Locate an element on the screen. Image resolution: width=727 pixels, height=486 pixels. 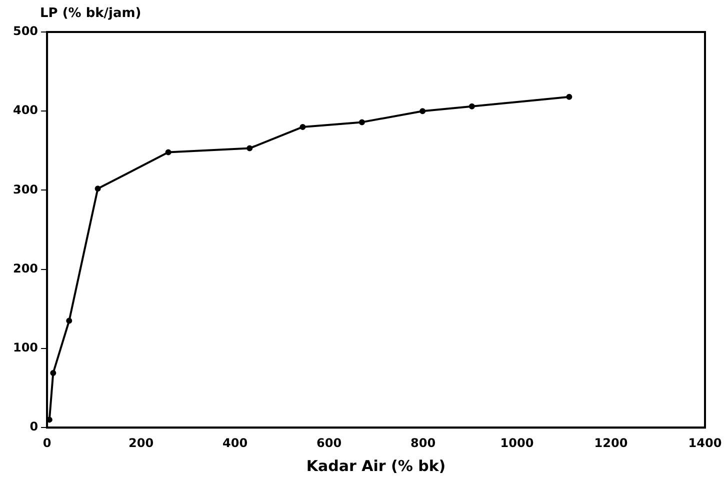
x-axis-title: Kadar Air (% bk) is located at coordinates (376, 465).